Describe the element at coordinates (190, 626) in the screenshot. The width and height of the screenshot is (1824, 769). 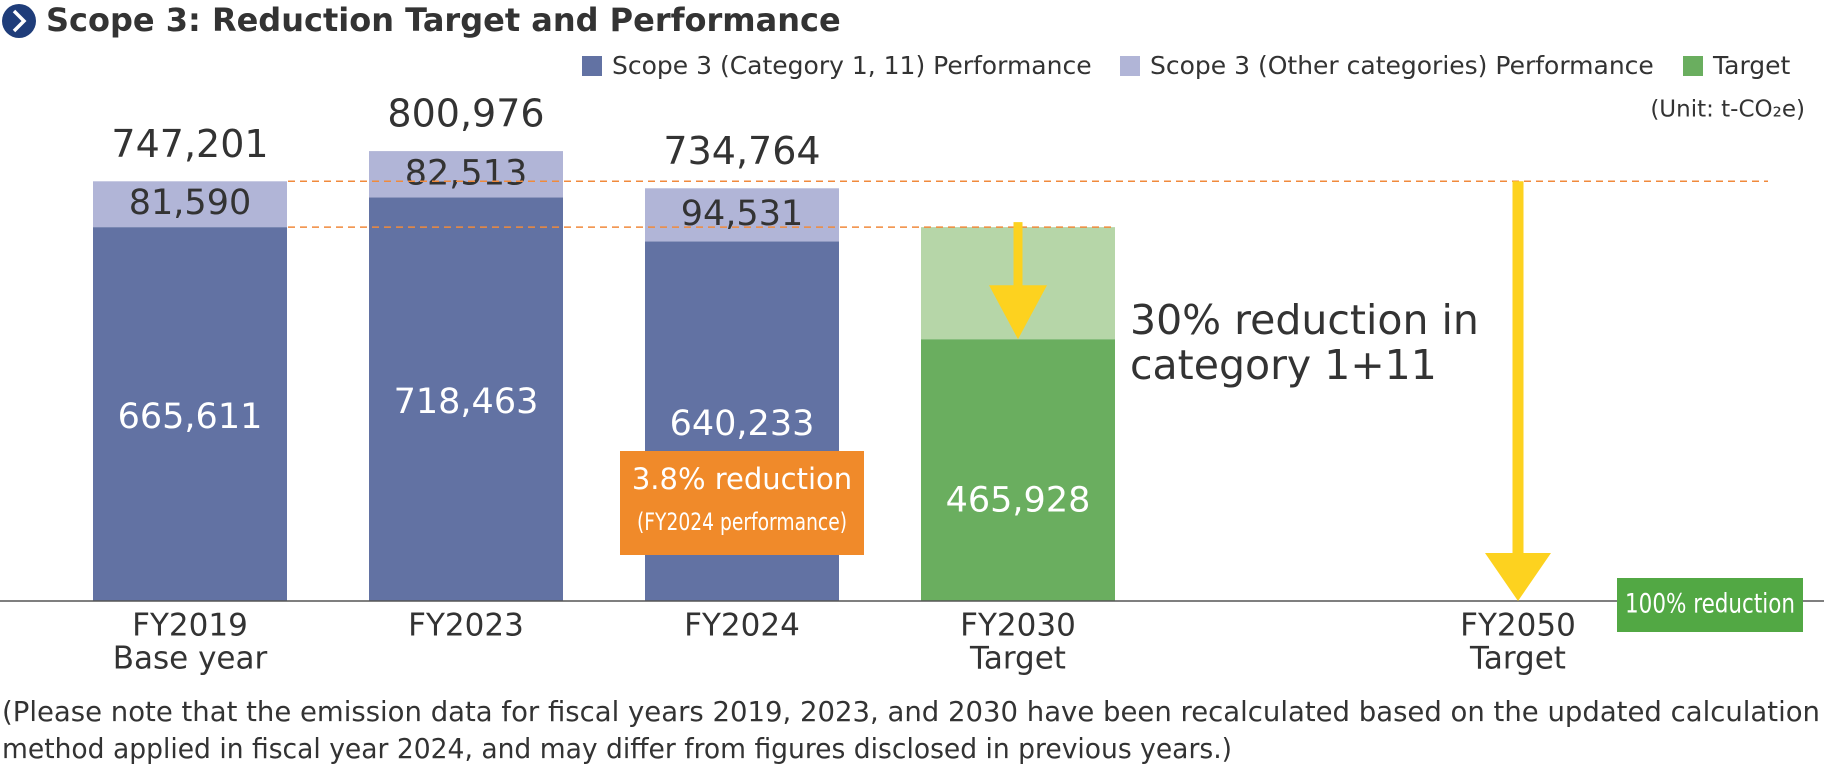
I see `x-tick-label: FY2019` at that location.